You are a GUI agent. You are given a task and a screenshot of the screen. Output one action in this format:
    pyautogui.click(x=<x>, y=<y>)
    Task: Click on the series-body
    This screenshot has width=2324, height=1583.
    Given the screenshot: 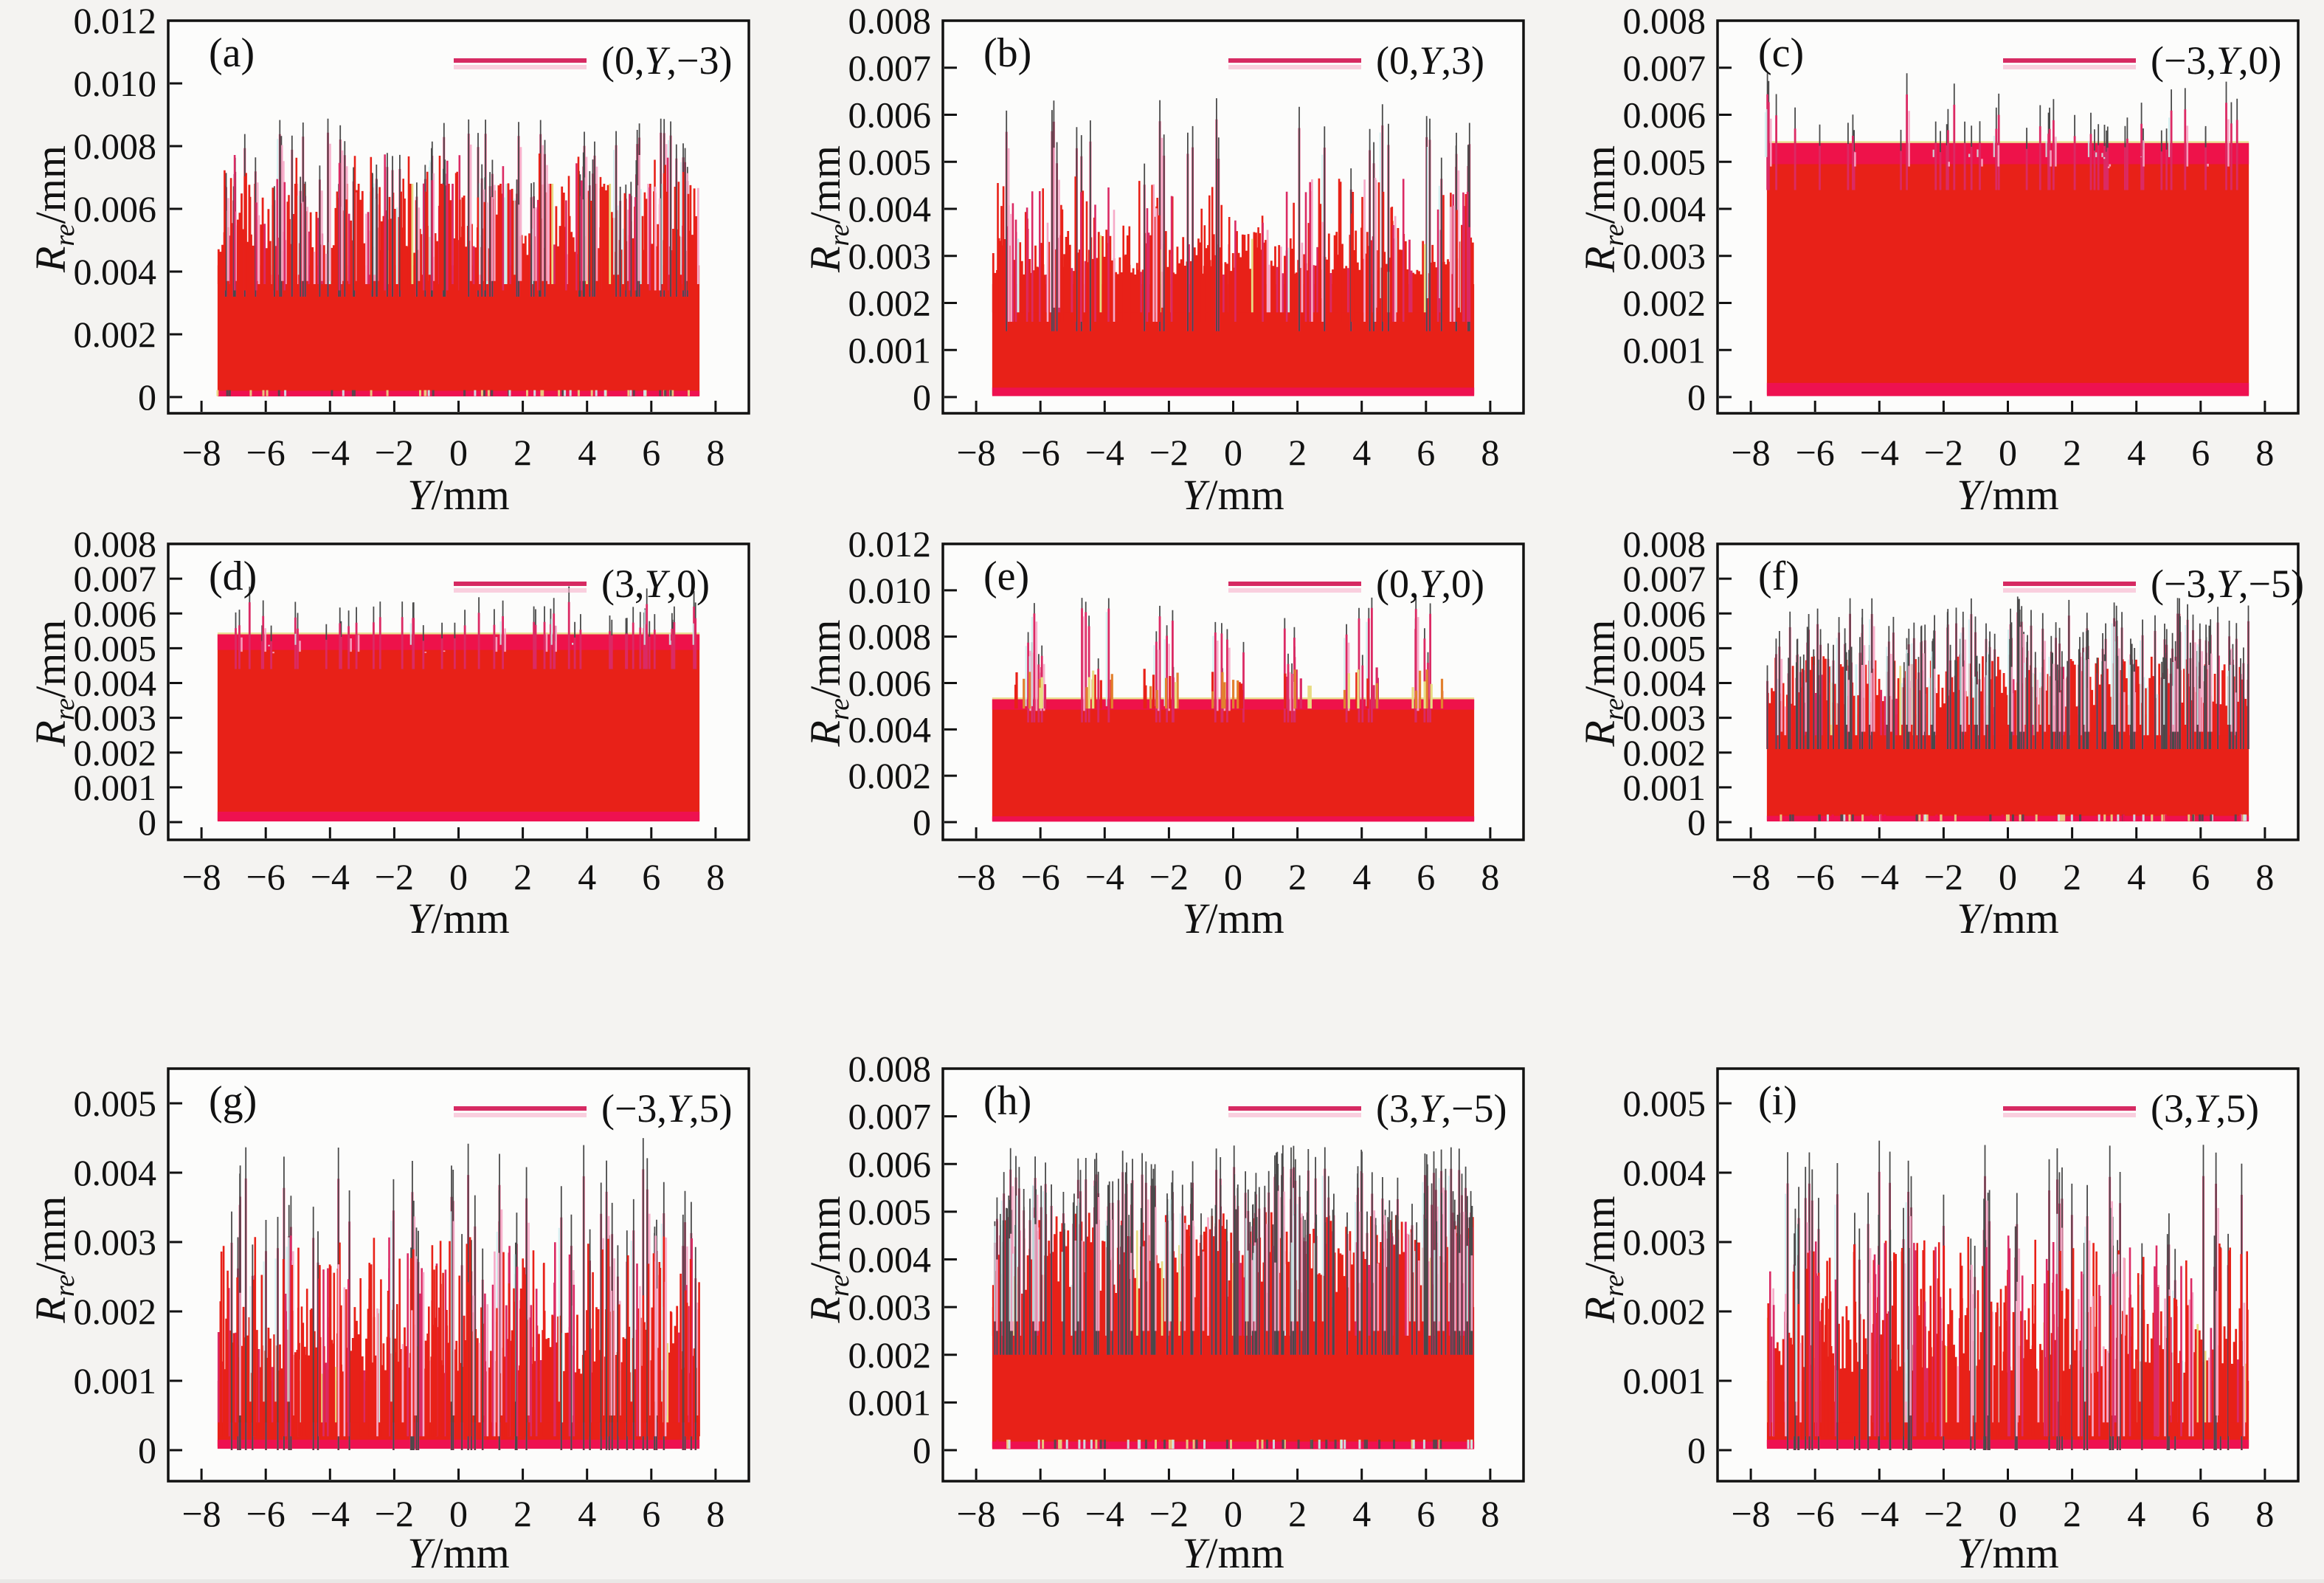 What is the action you would take?
    pyautogui.click(x=1233, y=760)
    